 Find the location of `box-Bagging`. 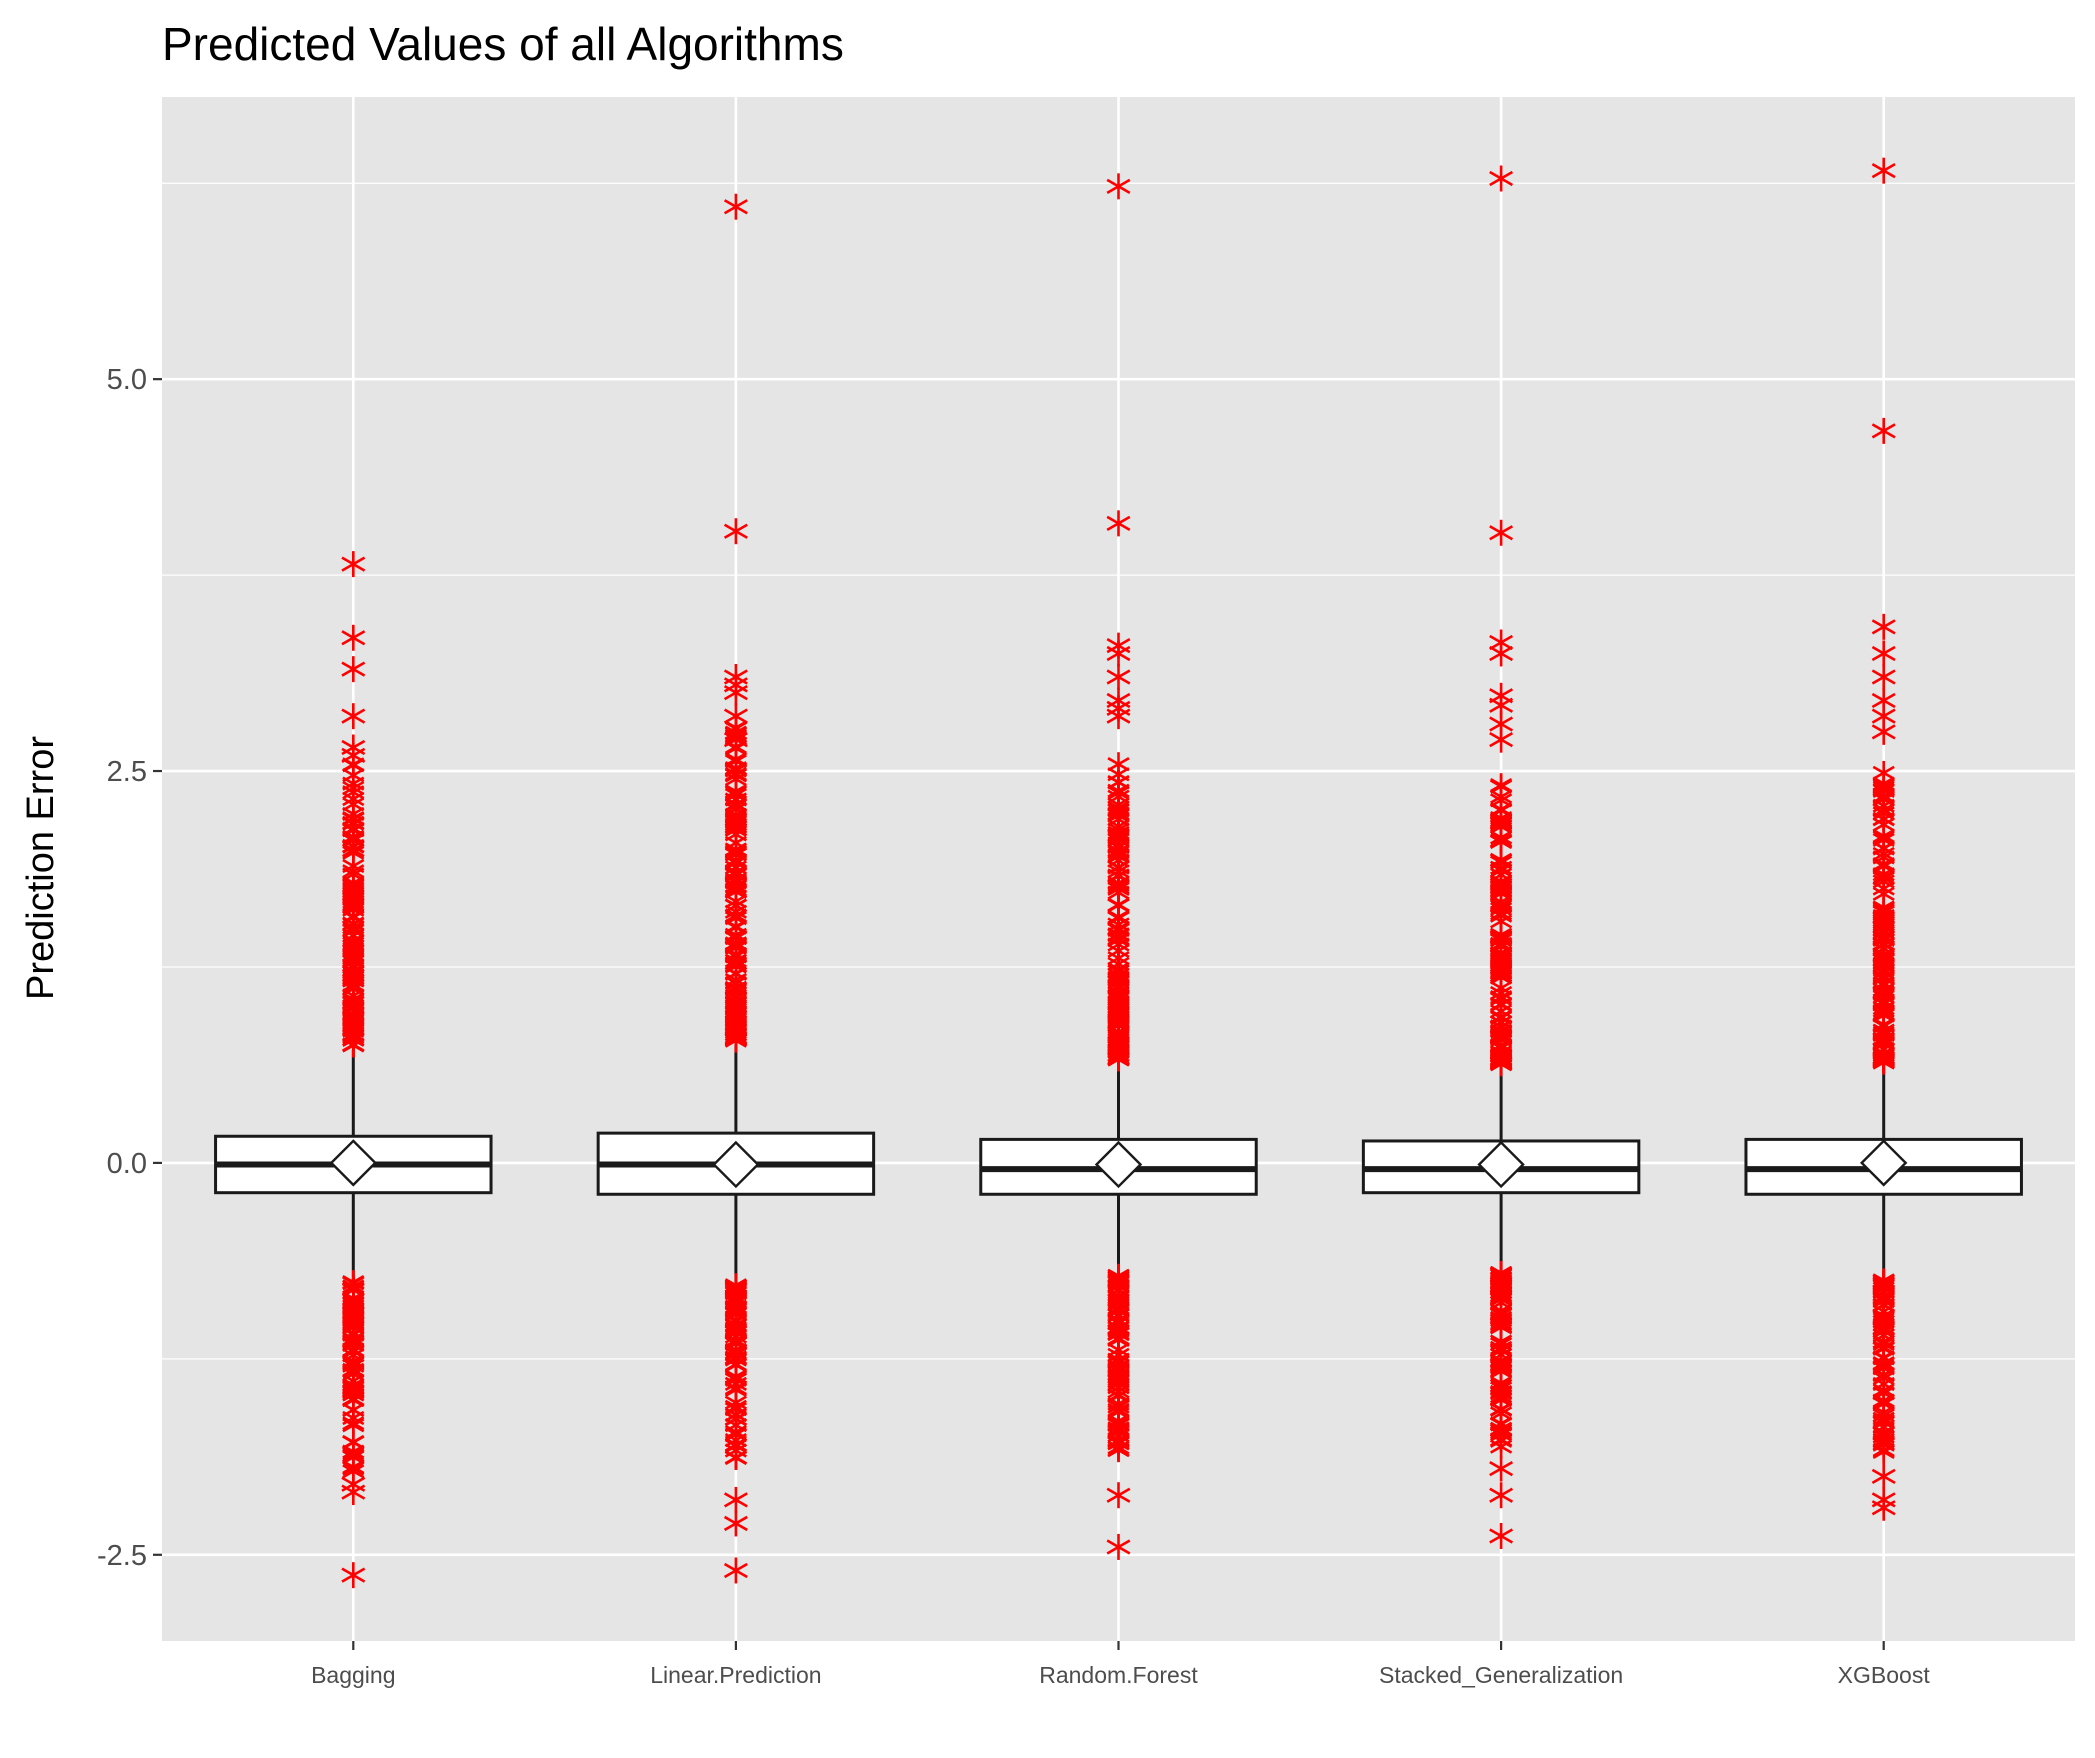

box-Bagging is located at coordinates (353, 1070).